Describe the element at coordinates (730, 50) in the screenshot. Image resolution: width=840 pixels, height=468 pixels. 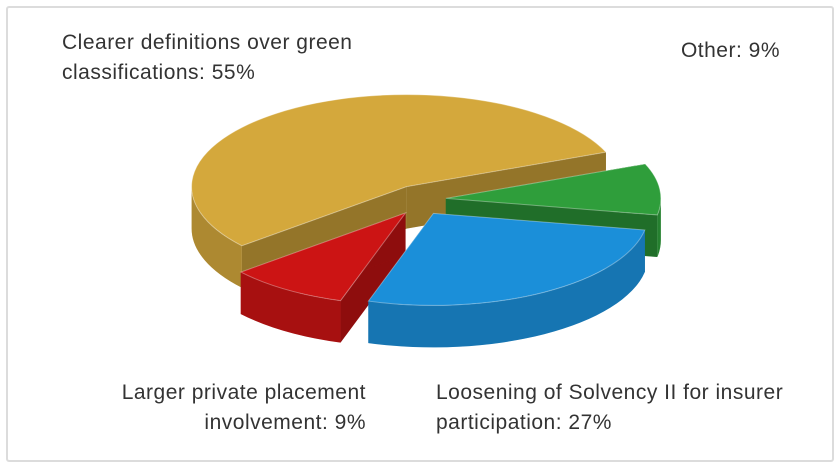
I see `slice-label: Other: 9%` at that location.